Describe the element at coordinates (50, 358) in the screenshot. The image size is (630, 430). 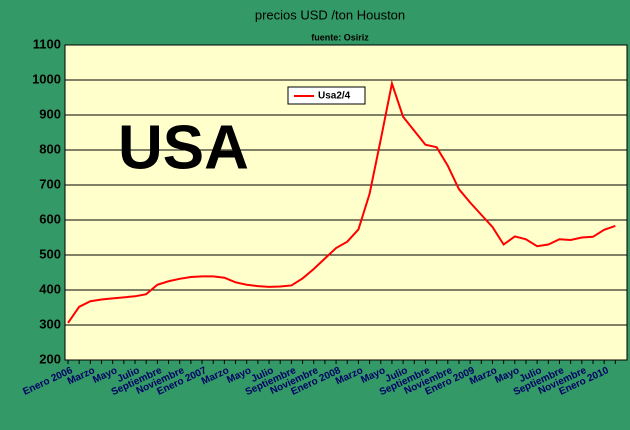
I see `y-tick-label: 200` at that location.